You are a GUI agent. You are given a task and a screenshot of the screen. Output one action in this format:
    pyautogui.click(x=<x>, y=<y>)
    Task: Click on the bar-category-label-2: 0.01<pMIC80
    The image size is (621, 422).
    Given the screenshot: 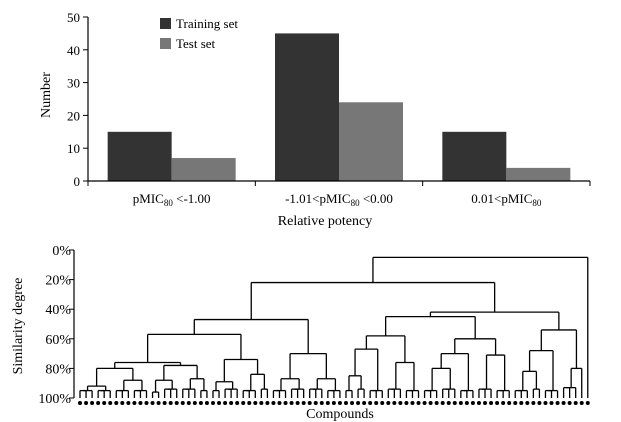 What is the action you would take?
    pyautogui.click(x=506, y=199)
    